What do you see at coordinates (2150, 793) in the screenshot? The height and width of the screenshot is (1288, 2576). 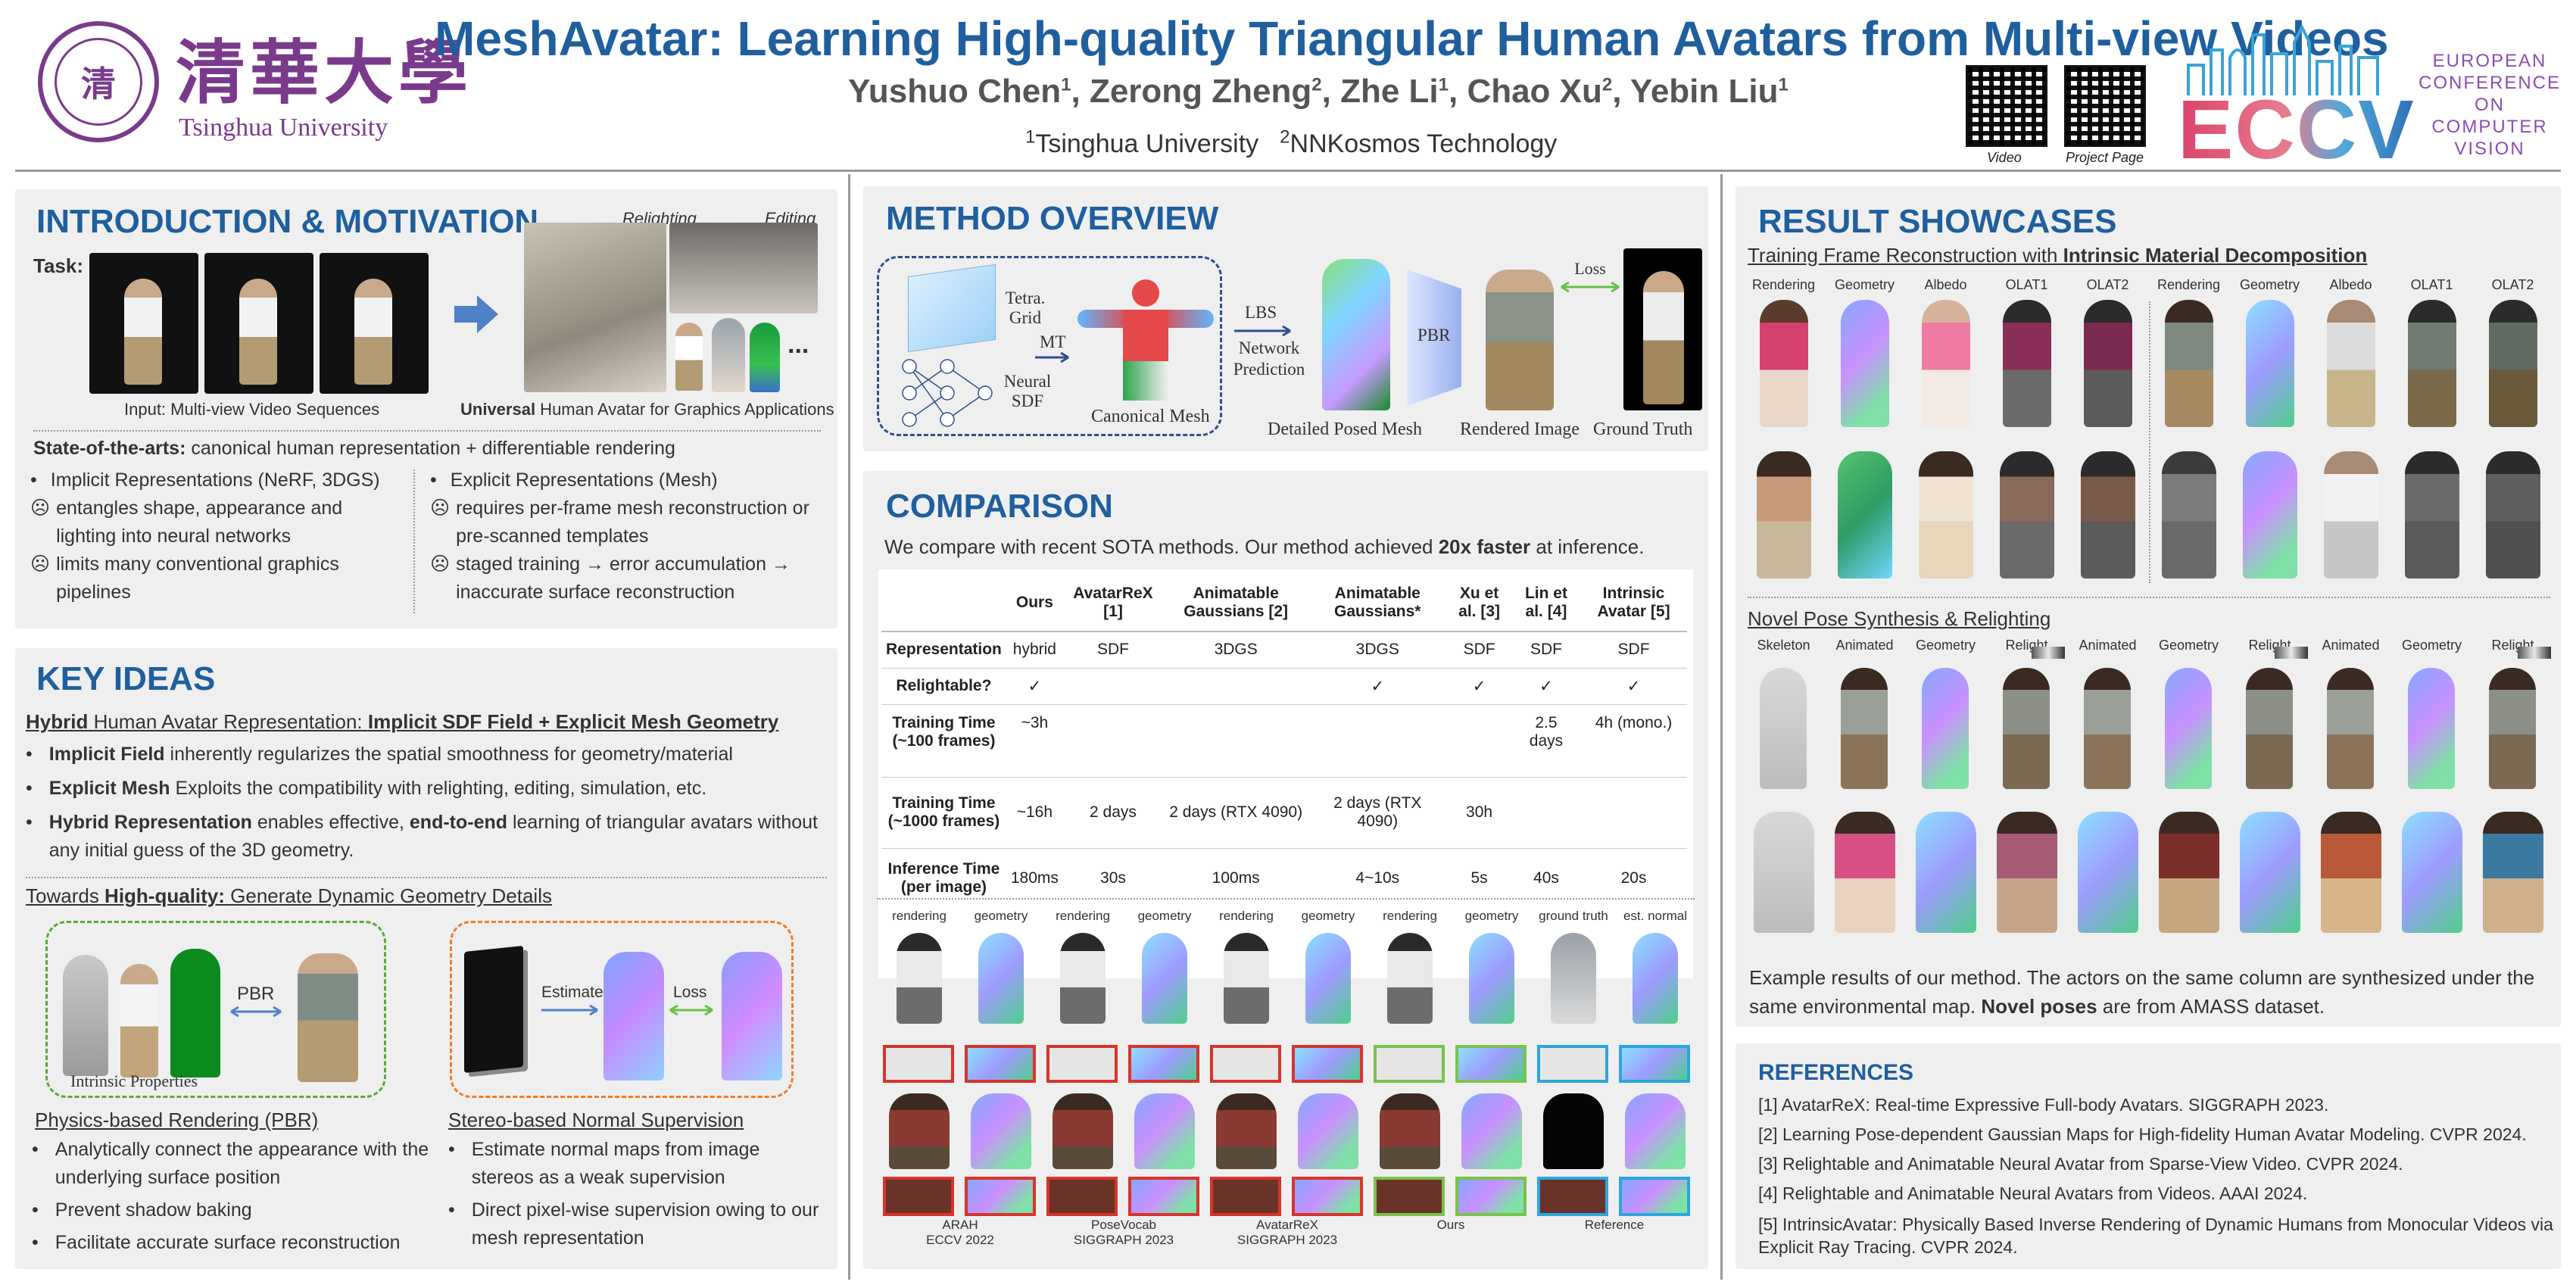 I see `novel-pose-results` at bounding box center [2150, 793].